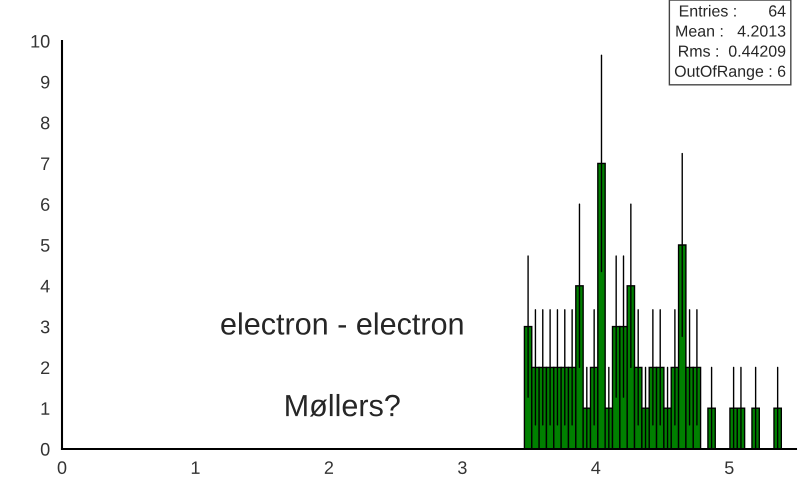 This screenshot has width=798, height=488. I want to click on y-tick-label: 8, so click(45, 123).